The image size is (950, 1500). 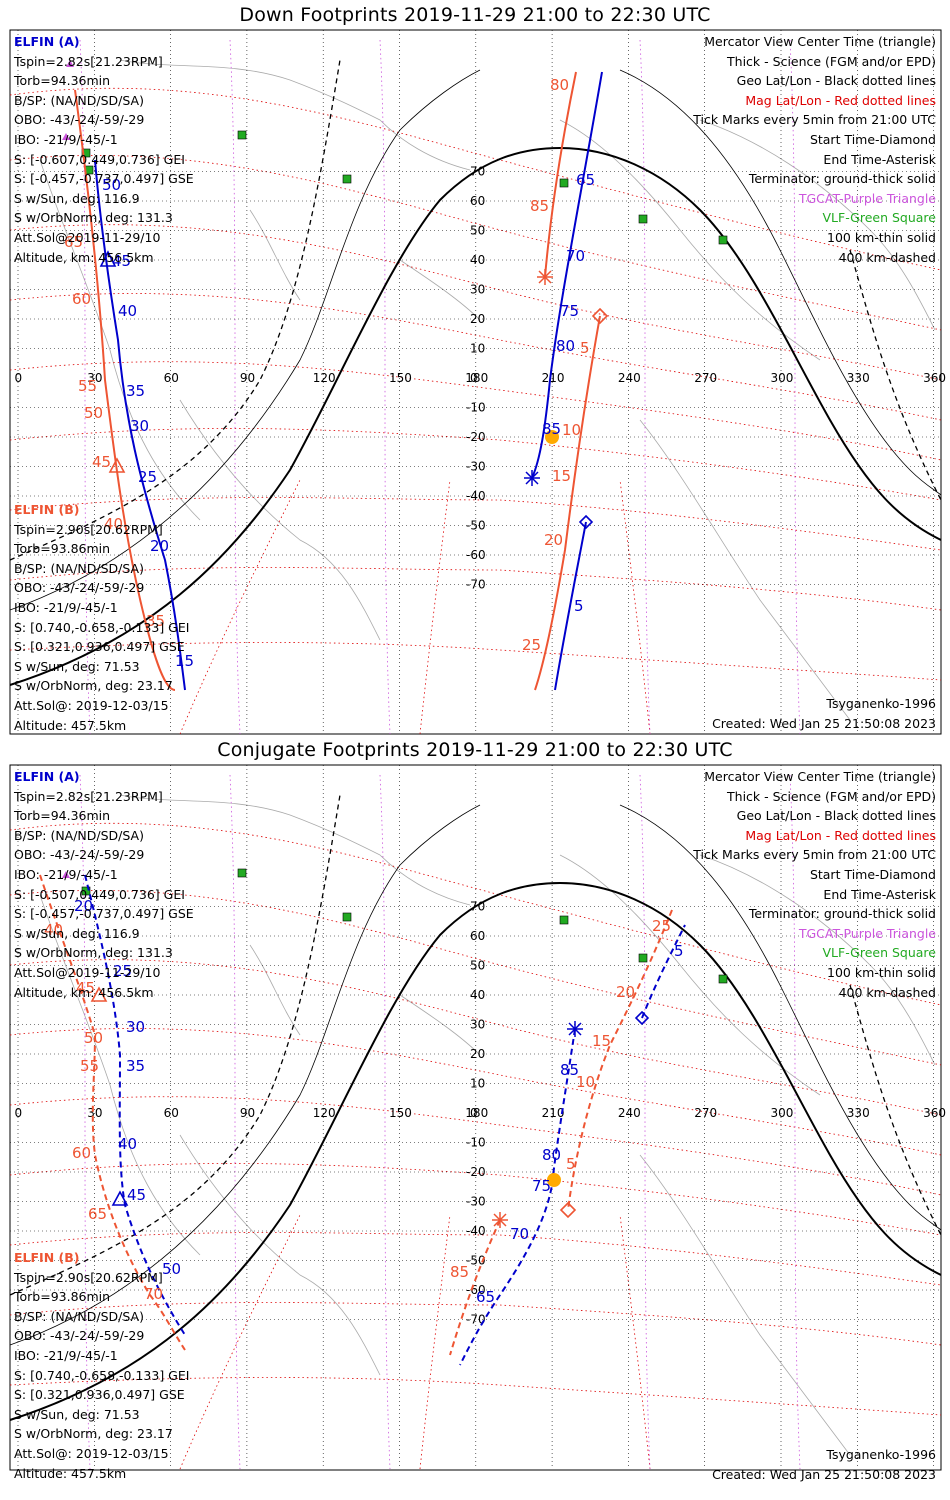 I want to click on elfin-b-track-east-lower, so click(x=475, y=1287).